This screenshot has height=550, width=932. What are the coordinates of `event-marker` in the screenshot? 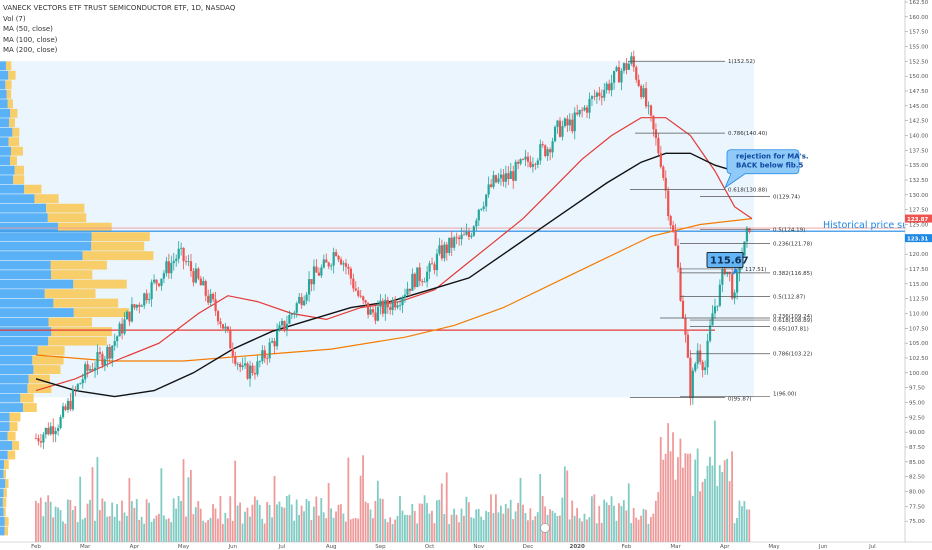 It's located at (545, 528).